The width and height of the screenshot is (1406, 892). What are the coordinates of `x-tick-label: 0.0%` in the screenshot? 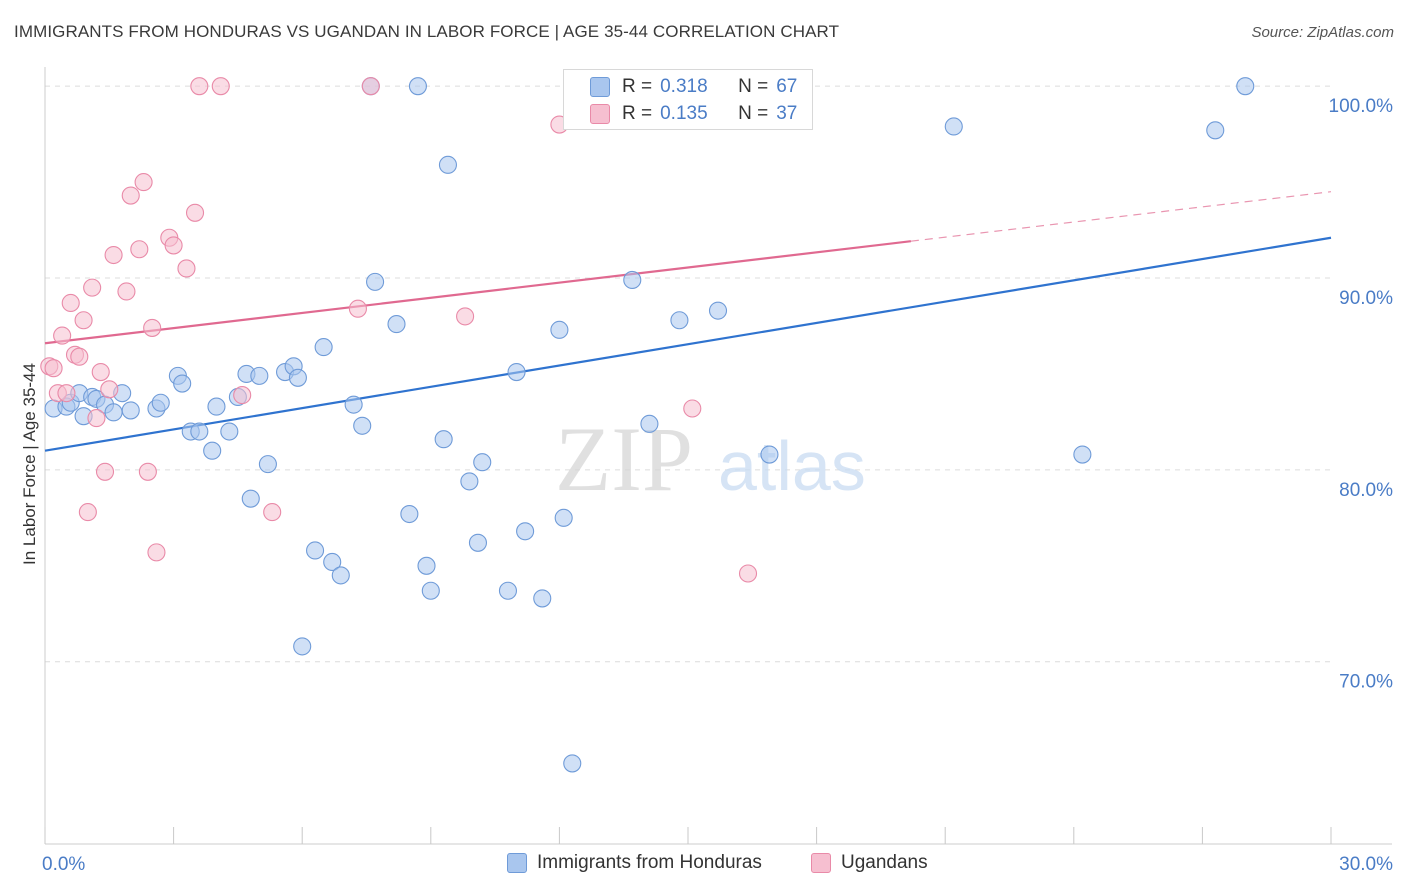 It's located at (63, 864).